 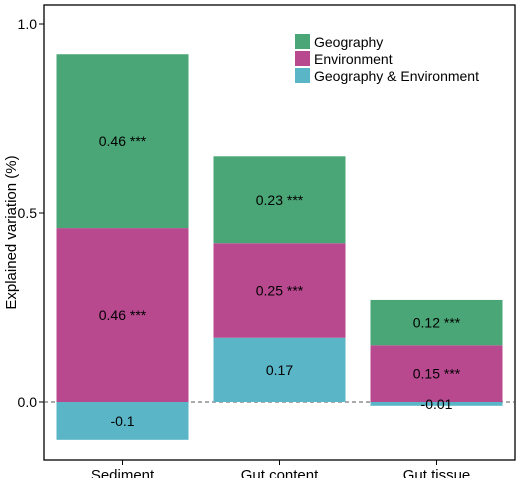 I want to click on data-label-sediment-geography-environment: -0.1, so click(x=122, y=421).